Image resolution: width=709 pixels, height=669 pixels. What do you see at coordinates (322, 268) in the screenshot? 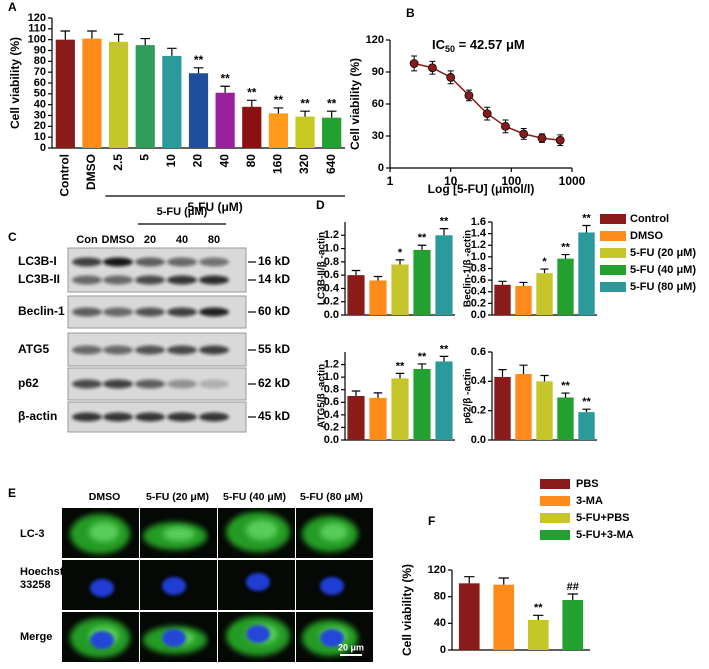
I see `y-axis-label: LC3B-II/β -actin` at bounding box center [322, 268].